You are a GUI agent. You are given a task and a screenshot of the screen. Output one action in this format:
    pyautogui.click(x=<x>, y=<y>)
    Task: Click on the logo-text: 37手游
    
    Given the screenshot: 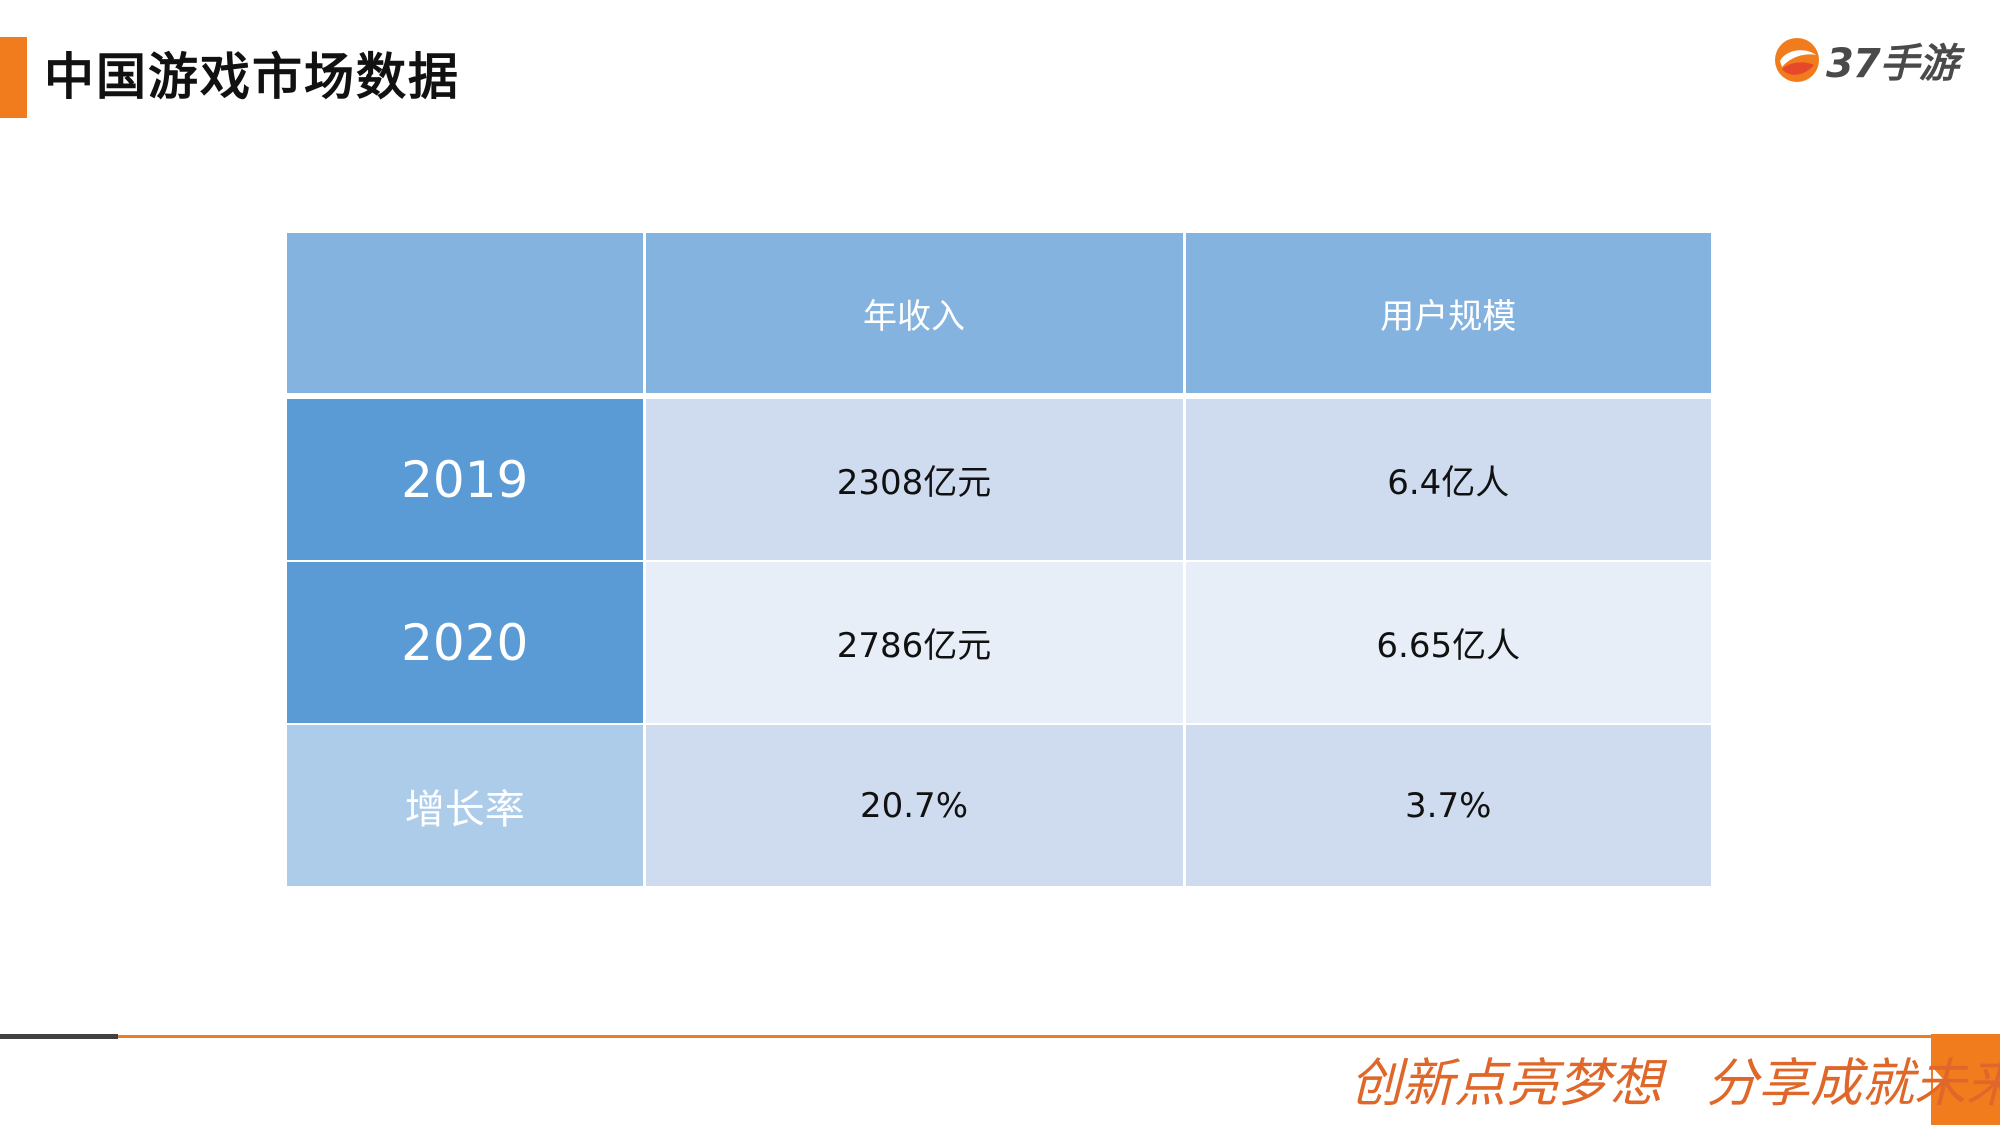 What is the action you would take?
    pyautogui.click(x=1892, y=64)
    